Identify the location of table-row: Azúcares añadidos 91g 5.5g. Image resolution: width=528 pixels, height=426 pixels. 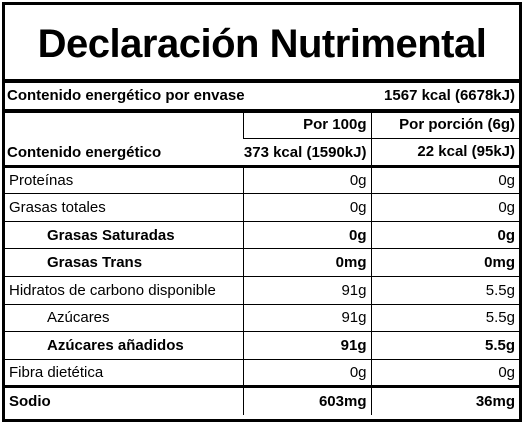
(262, 345).